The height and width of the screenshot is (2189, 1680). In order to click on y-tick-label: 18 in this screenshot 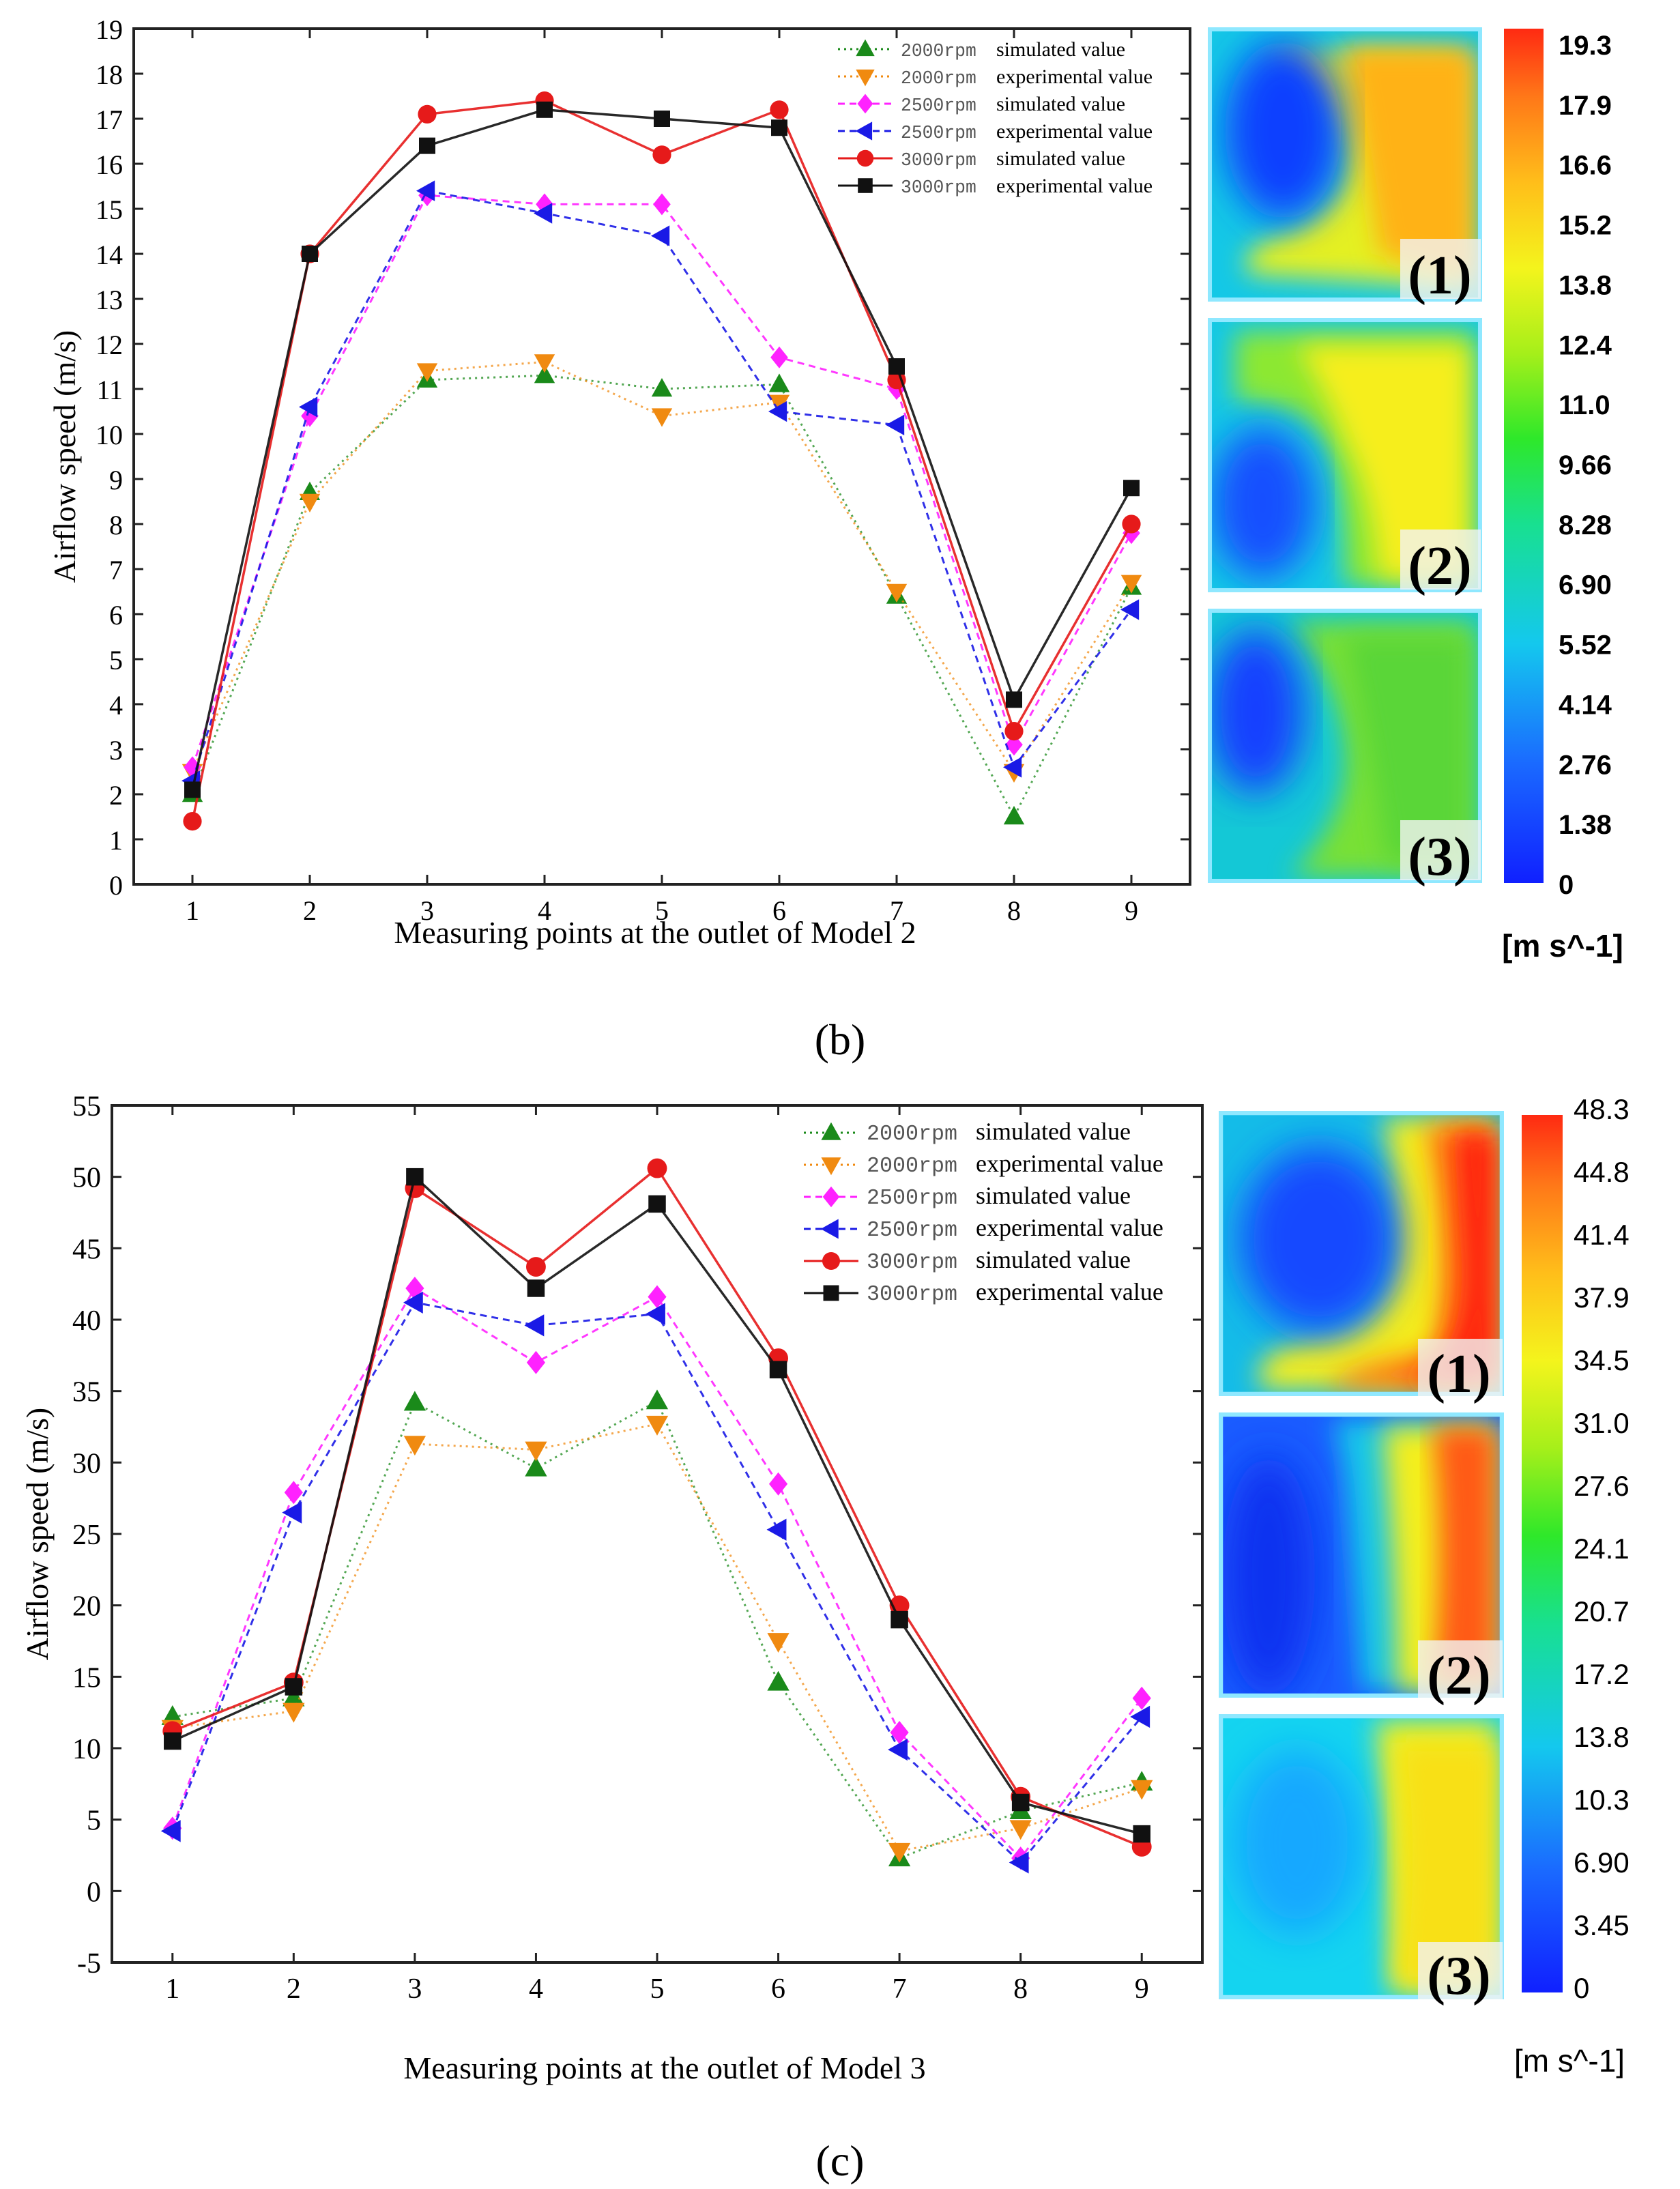, I will do `click(109, 74)`.